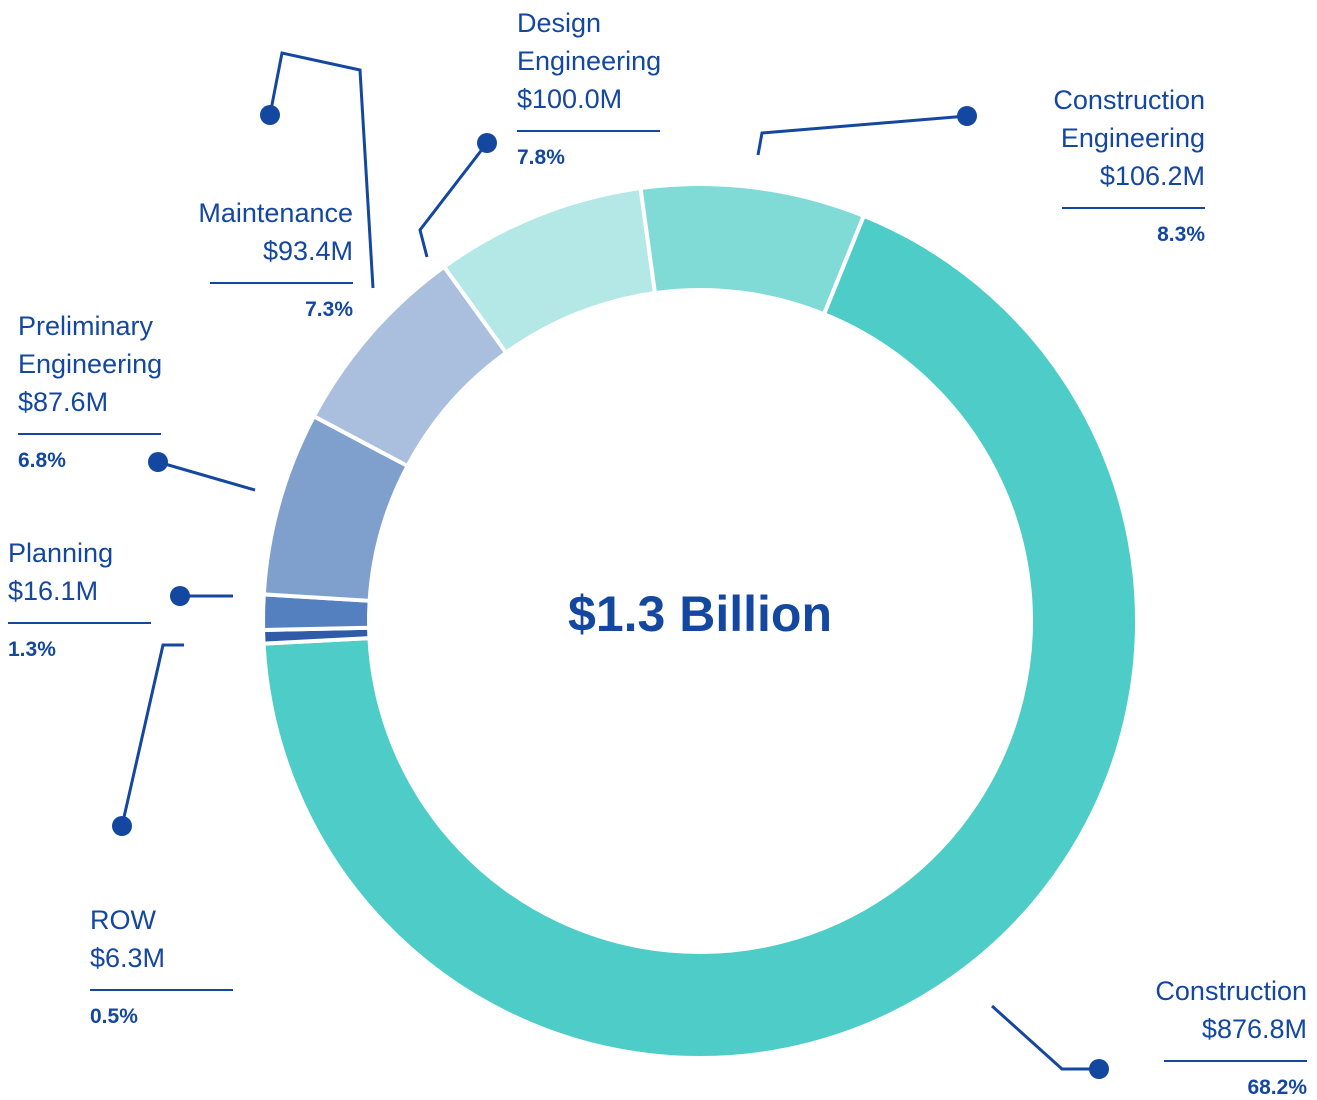 This screenshot has height=1100, width=1317. I want to click on category-label: Planning, so click(61, 553).